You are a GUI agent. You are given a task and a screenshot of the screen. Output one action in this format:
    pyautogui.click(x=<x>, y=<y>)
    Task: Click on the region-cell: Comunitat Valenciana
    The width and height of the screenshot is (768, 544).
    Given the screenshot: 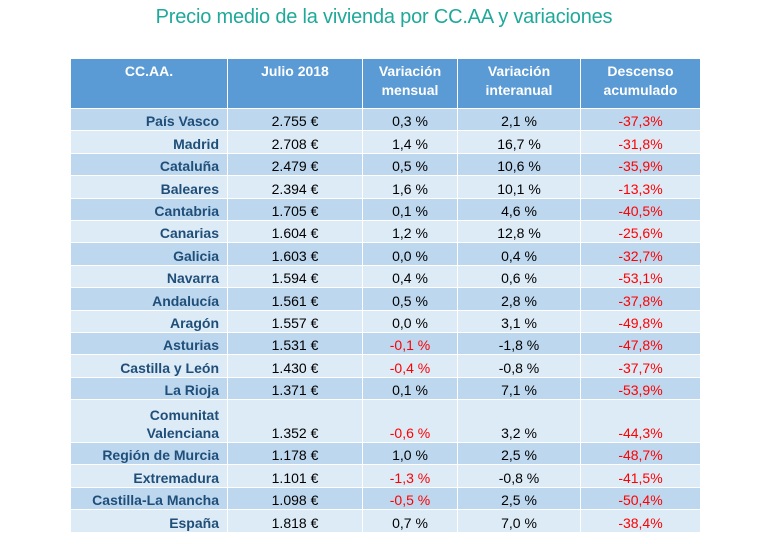 What is the action you would take?
    pyautogui.click(x=149, y=421)
    